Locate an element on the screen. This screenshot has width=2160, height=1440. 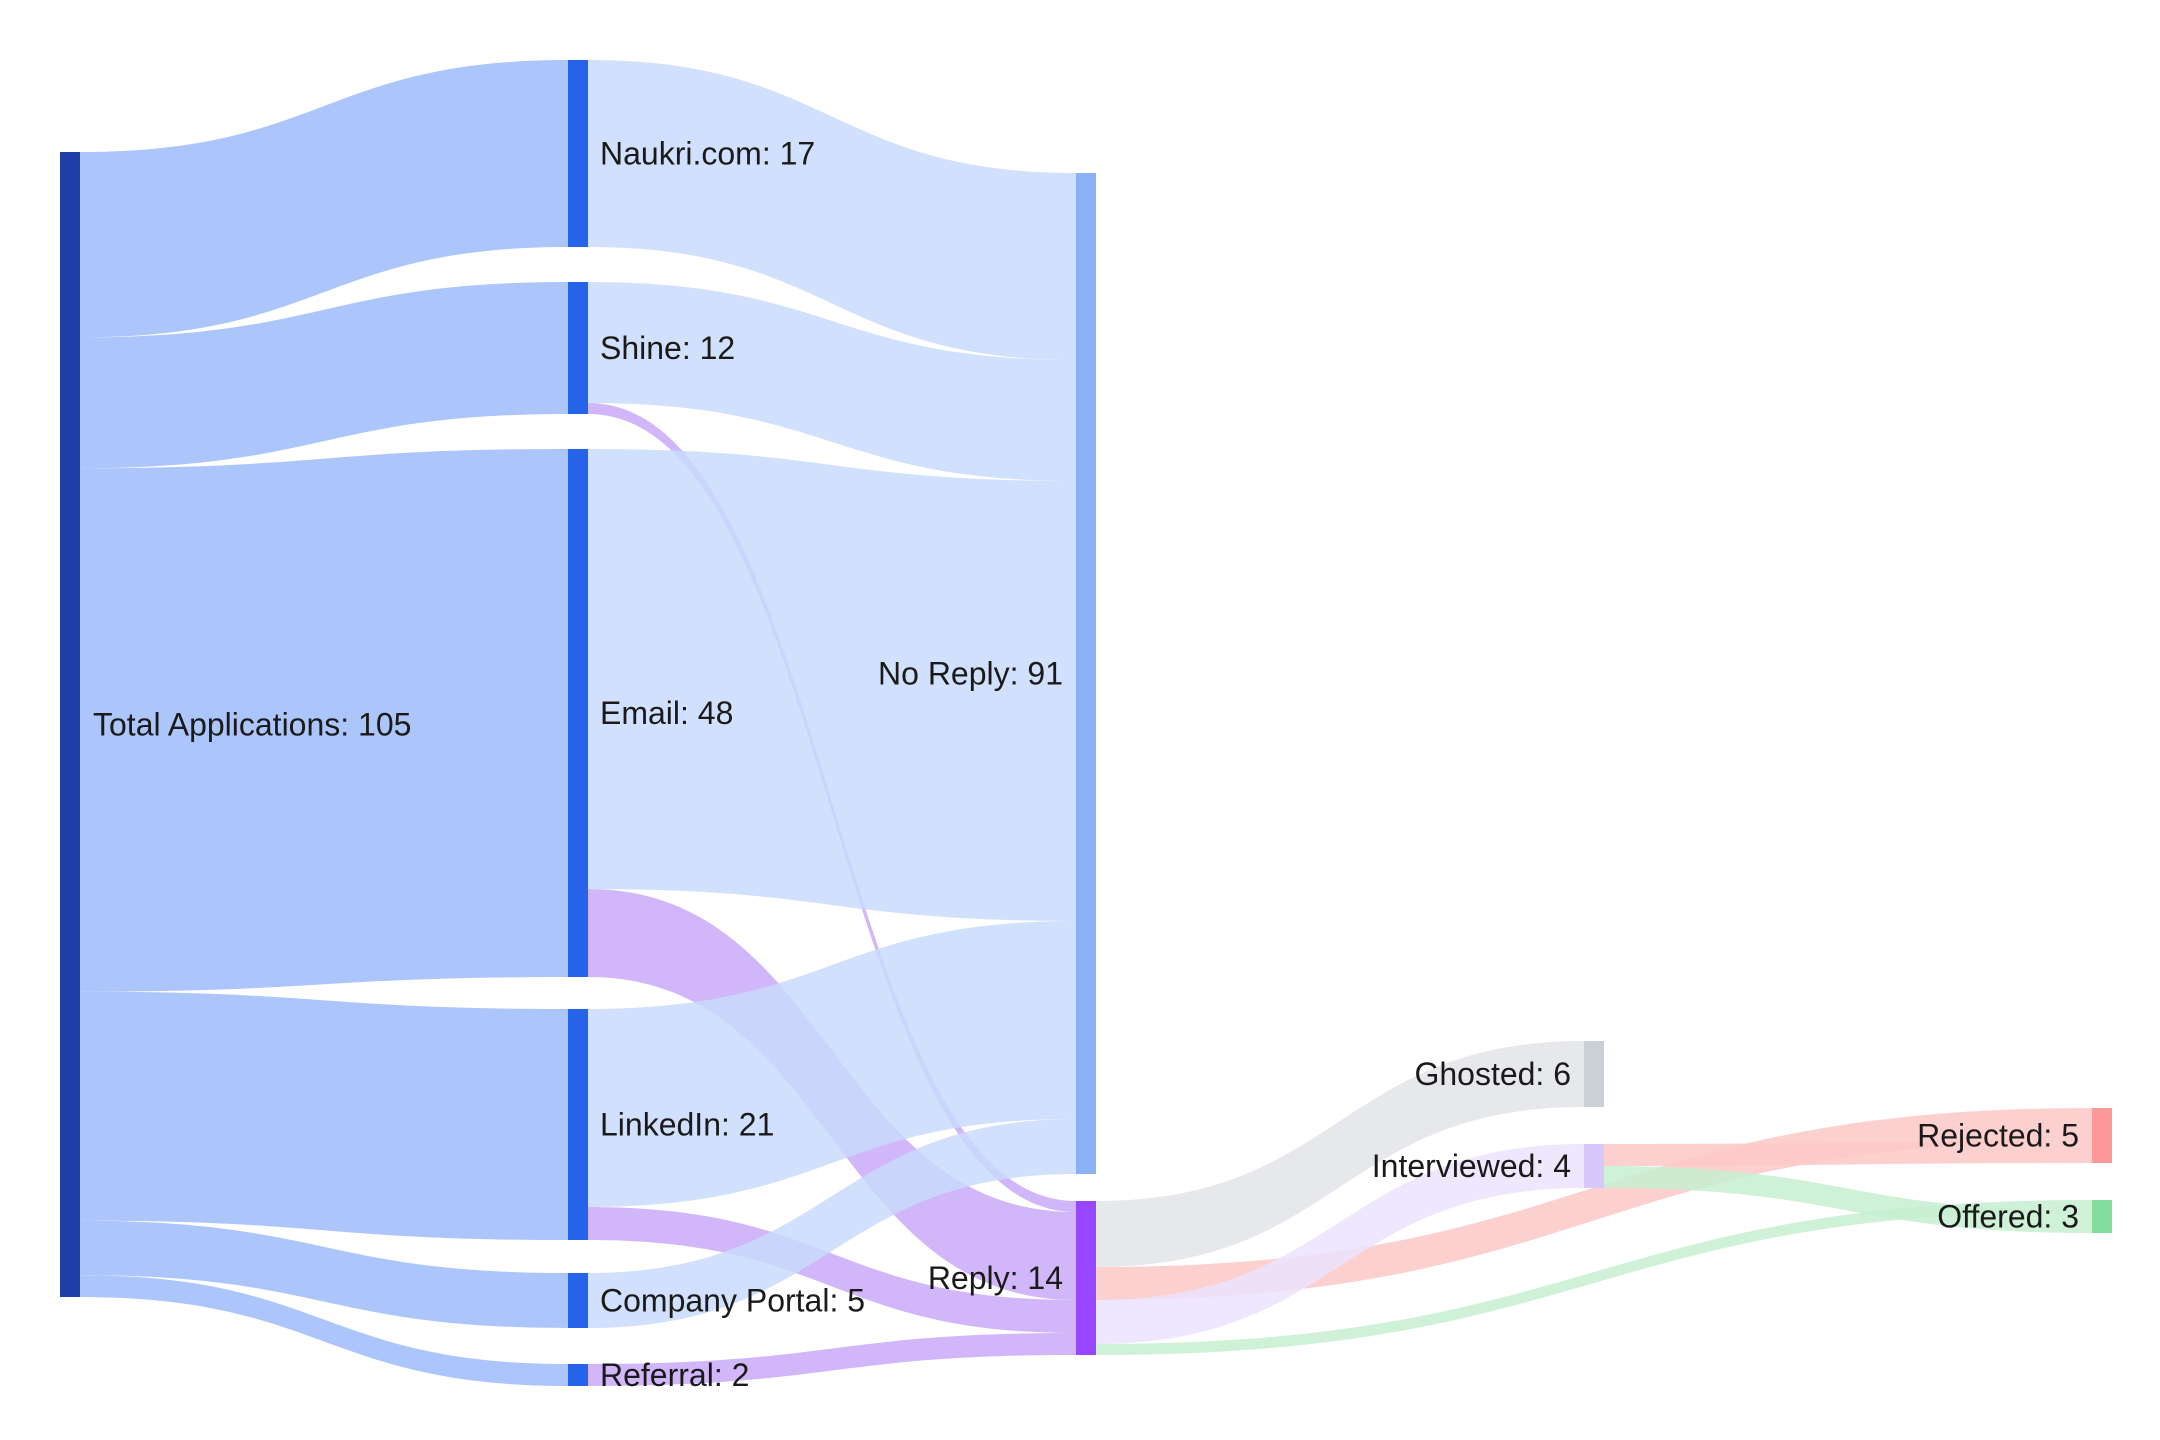
node-portal is located at coordinates (578, 1300).